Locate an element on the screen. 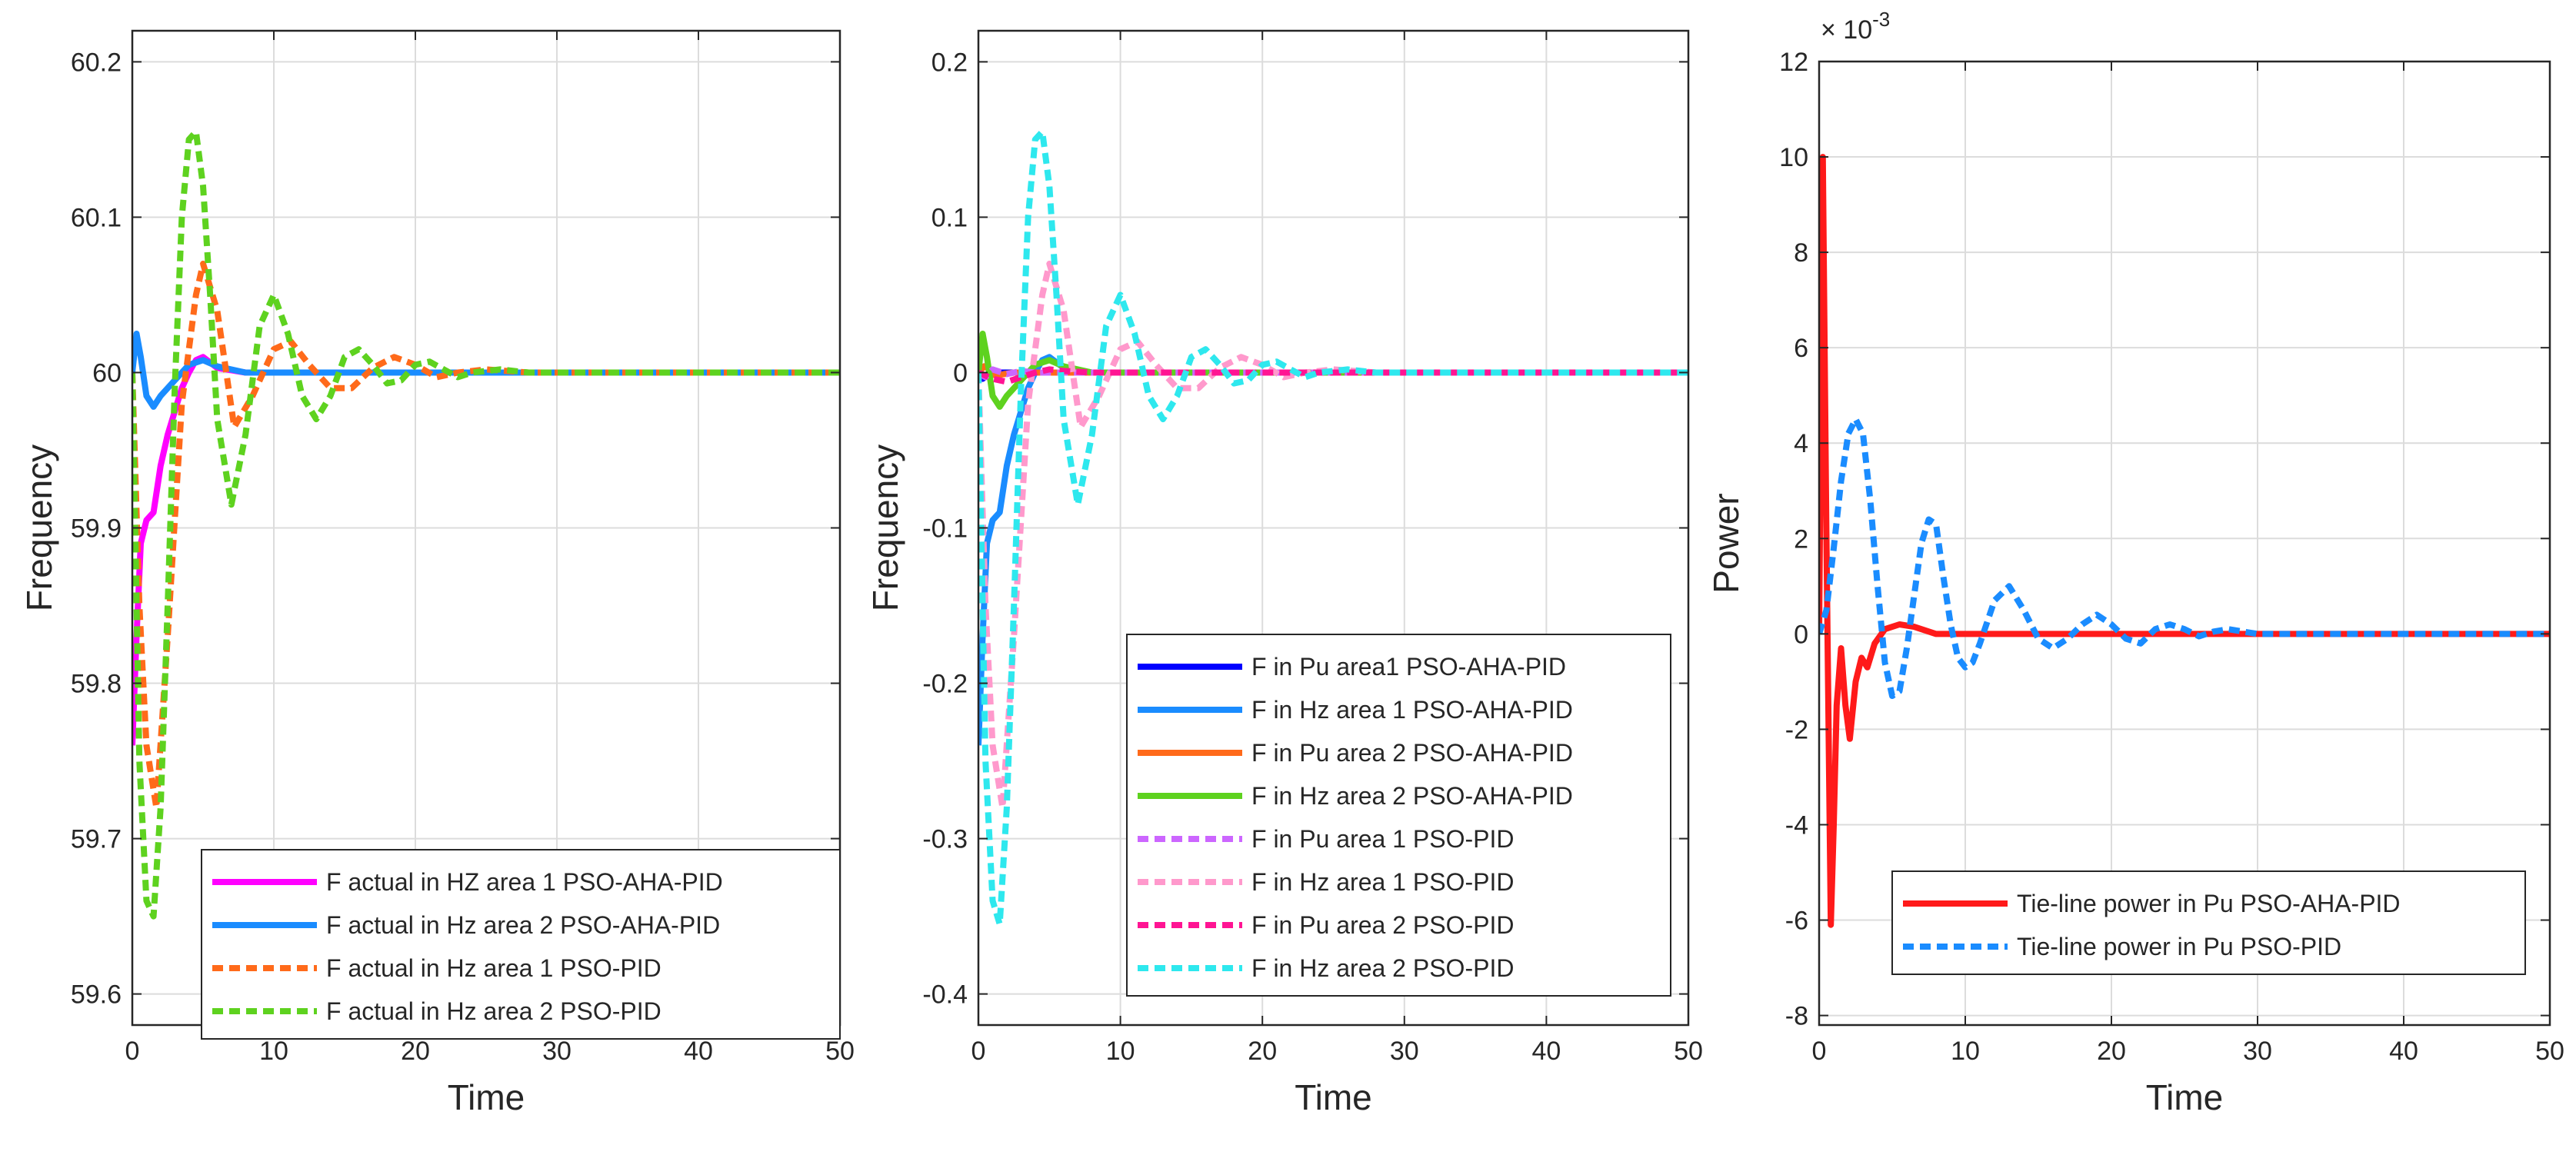  y-tick-label: -6 is located at coordinates (1796, 921).